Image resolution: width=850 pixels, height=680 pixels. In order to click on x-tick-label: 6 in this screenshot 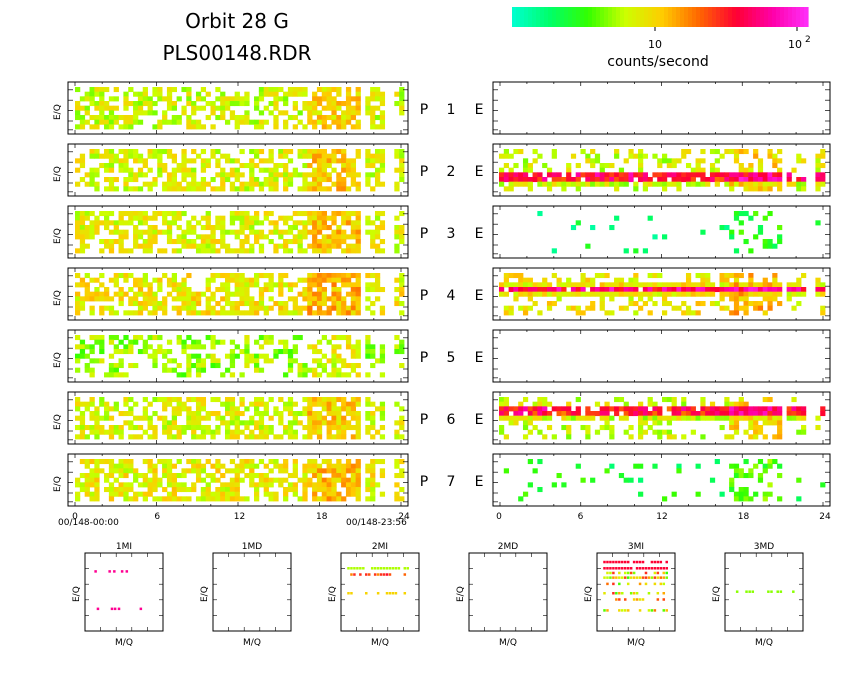, I will do `click(581, 517)`.